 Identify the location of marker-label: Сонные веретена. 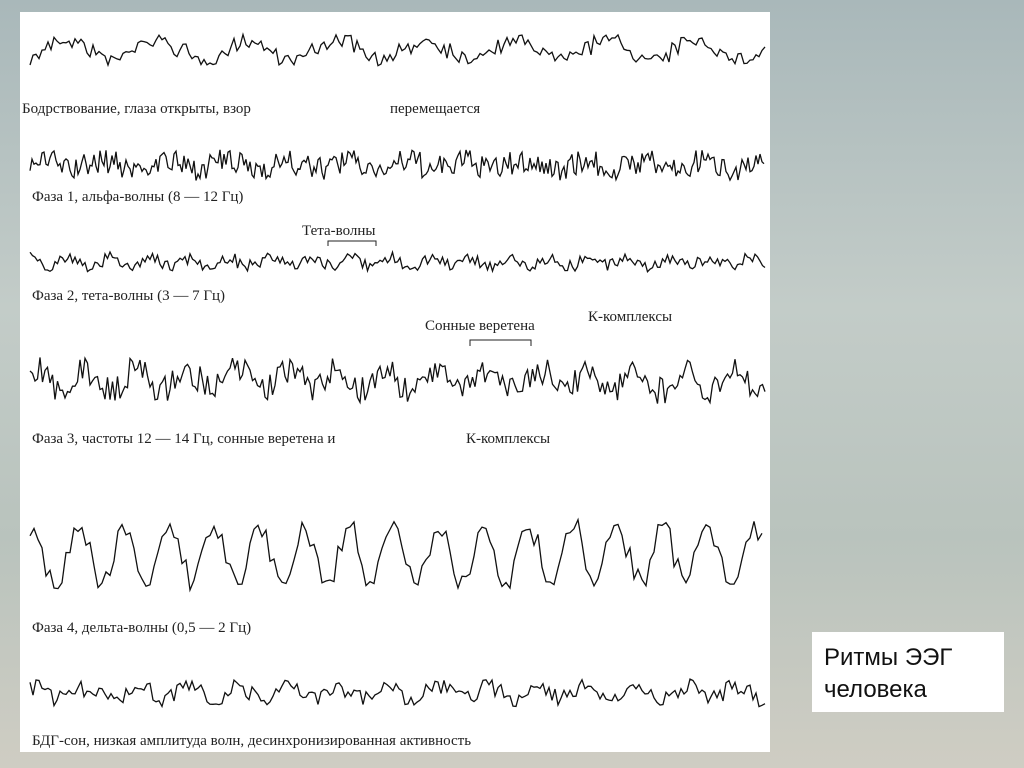
(480, 326).